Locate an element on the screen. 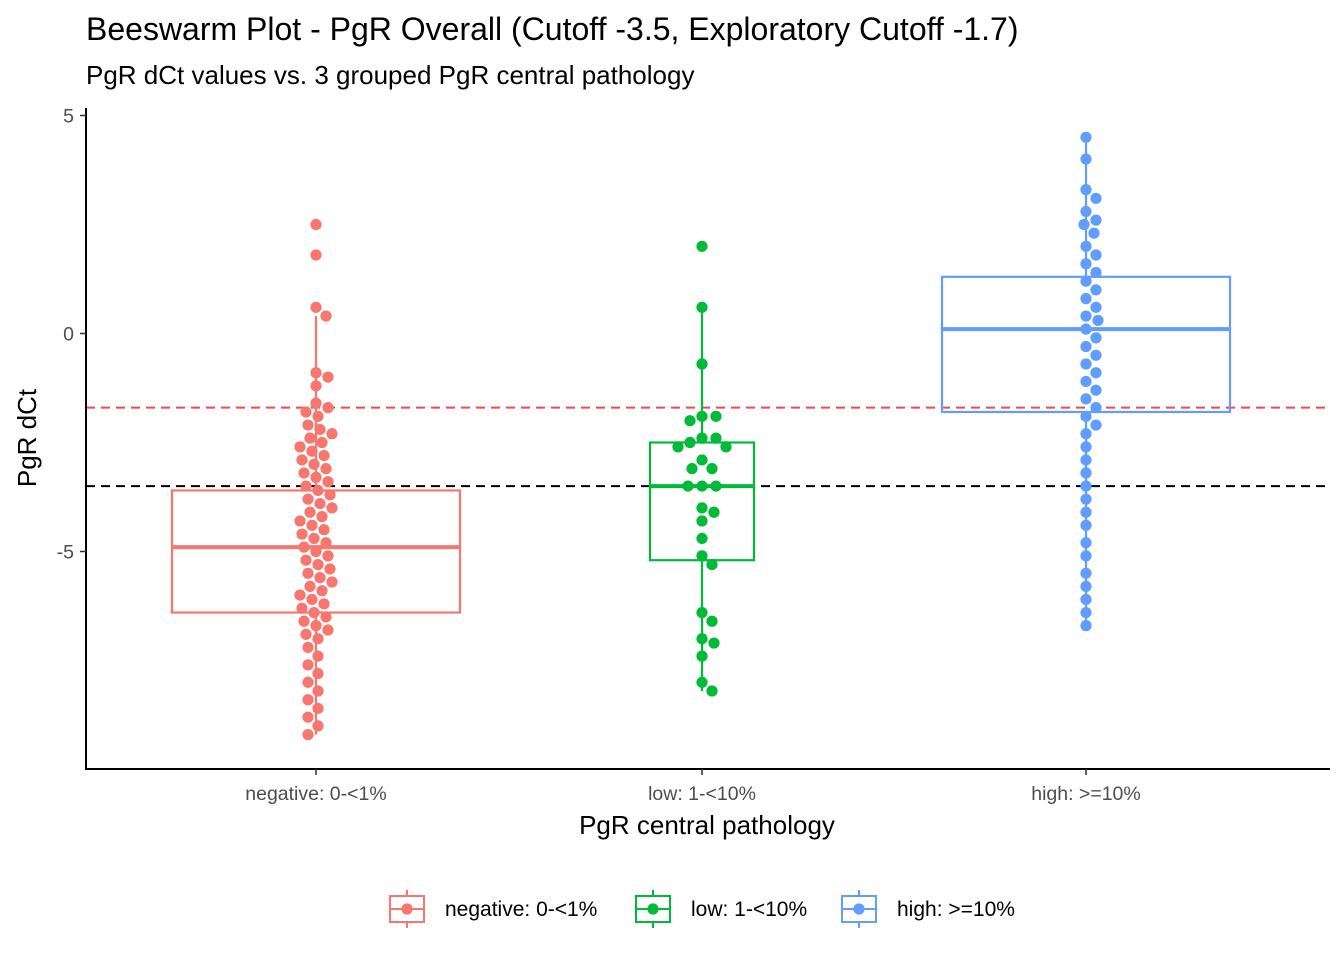 This screenshot has height=960, width=1344. y-axis-ticks: 5 0 -5 is located at coordinates (71, 335).